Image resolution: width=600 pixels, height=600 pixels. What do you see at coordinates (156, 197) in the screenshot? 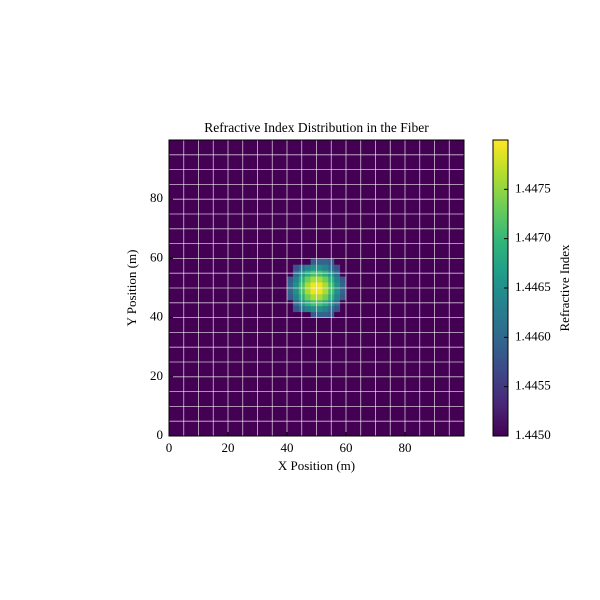
I see `y-tick-label: 80` at bounding box center [156, 197].